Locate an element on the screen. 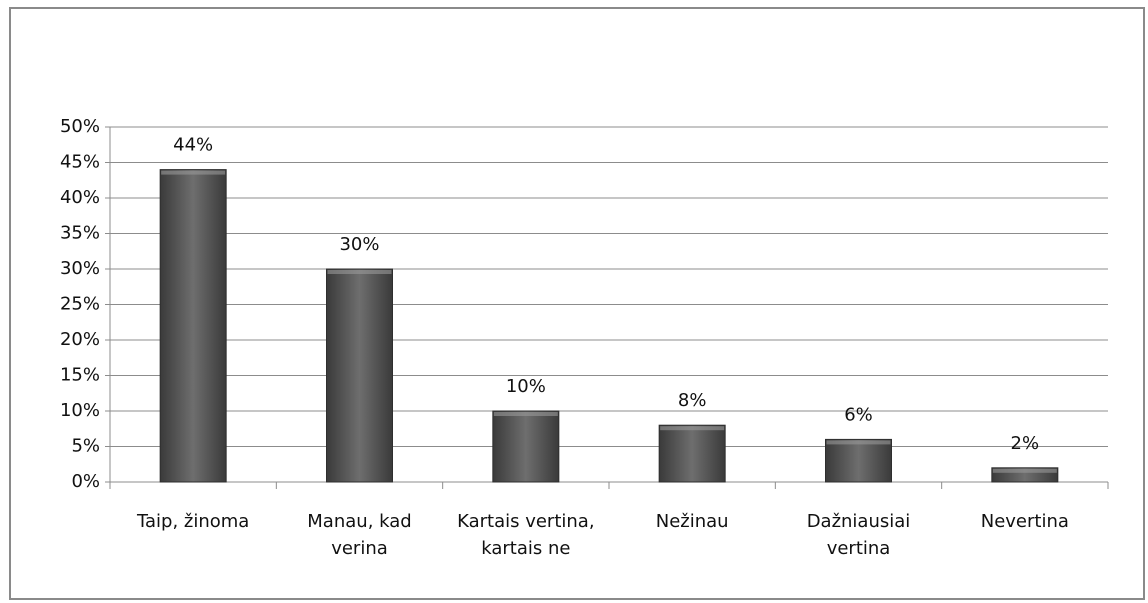 The height and width of the screenshot is (603, 1148). value-label: 44% is located at coordinates (193, 145).